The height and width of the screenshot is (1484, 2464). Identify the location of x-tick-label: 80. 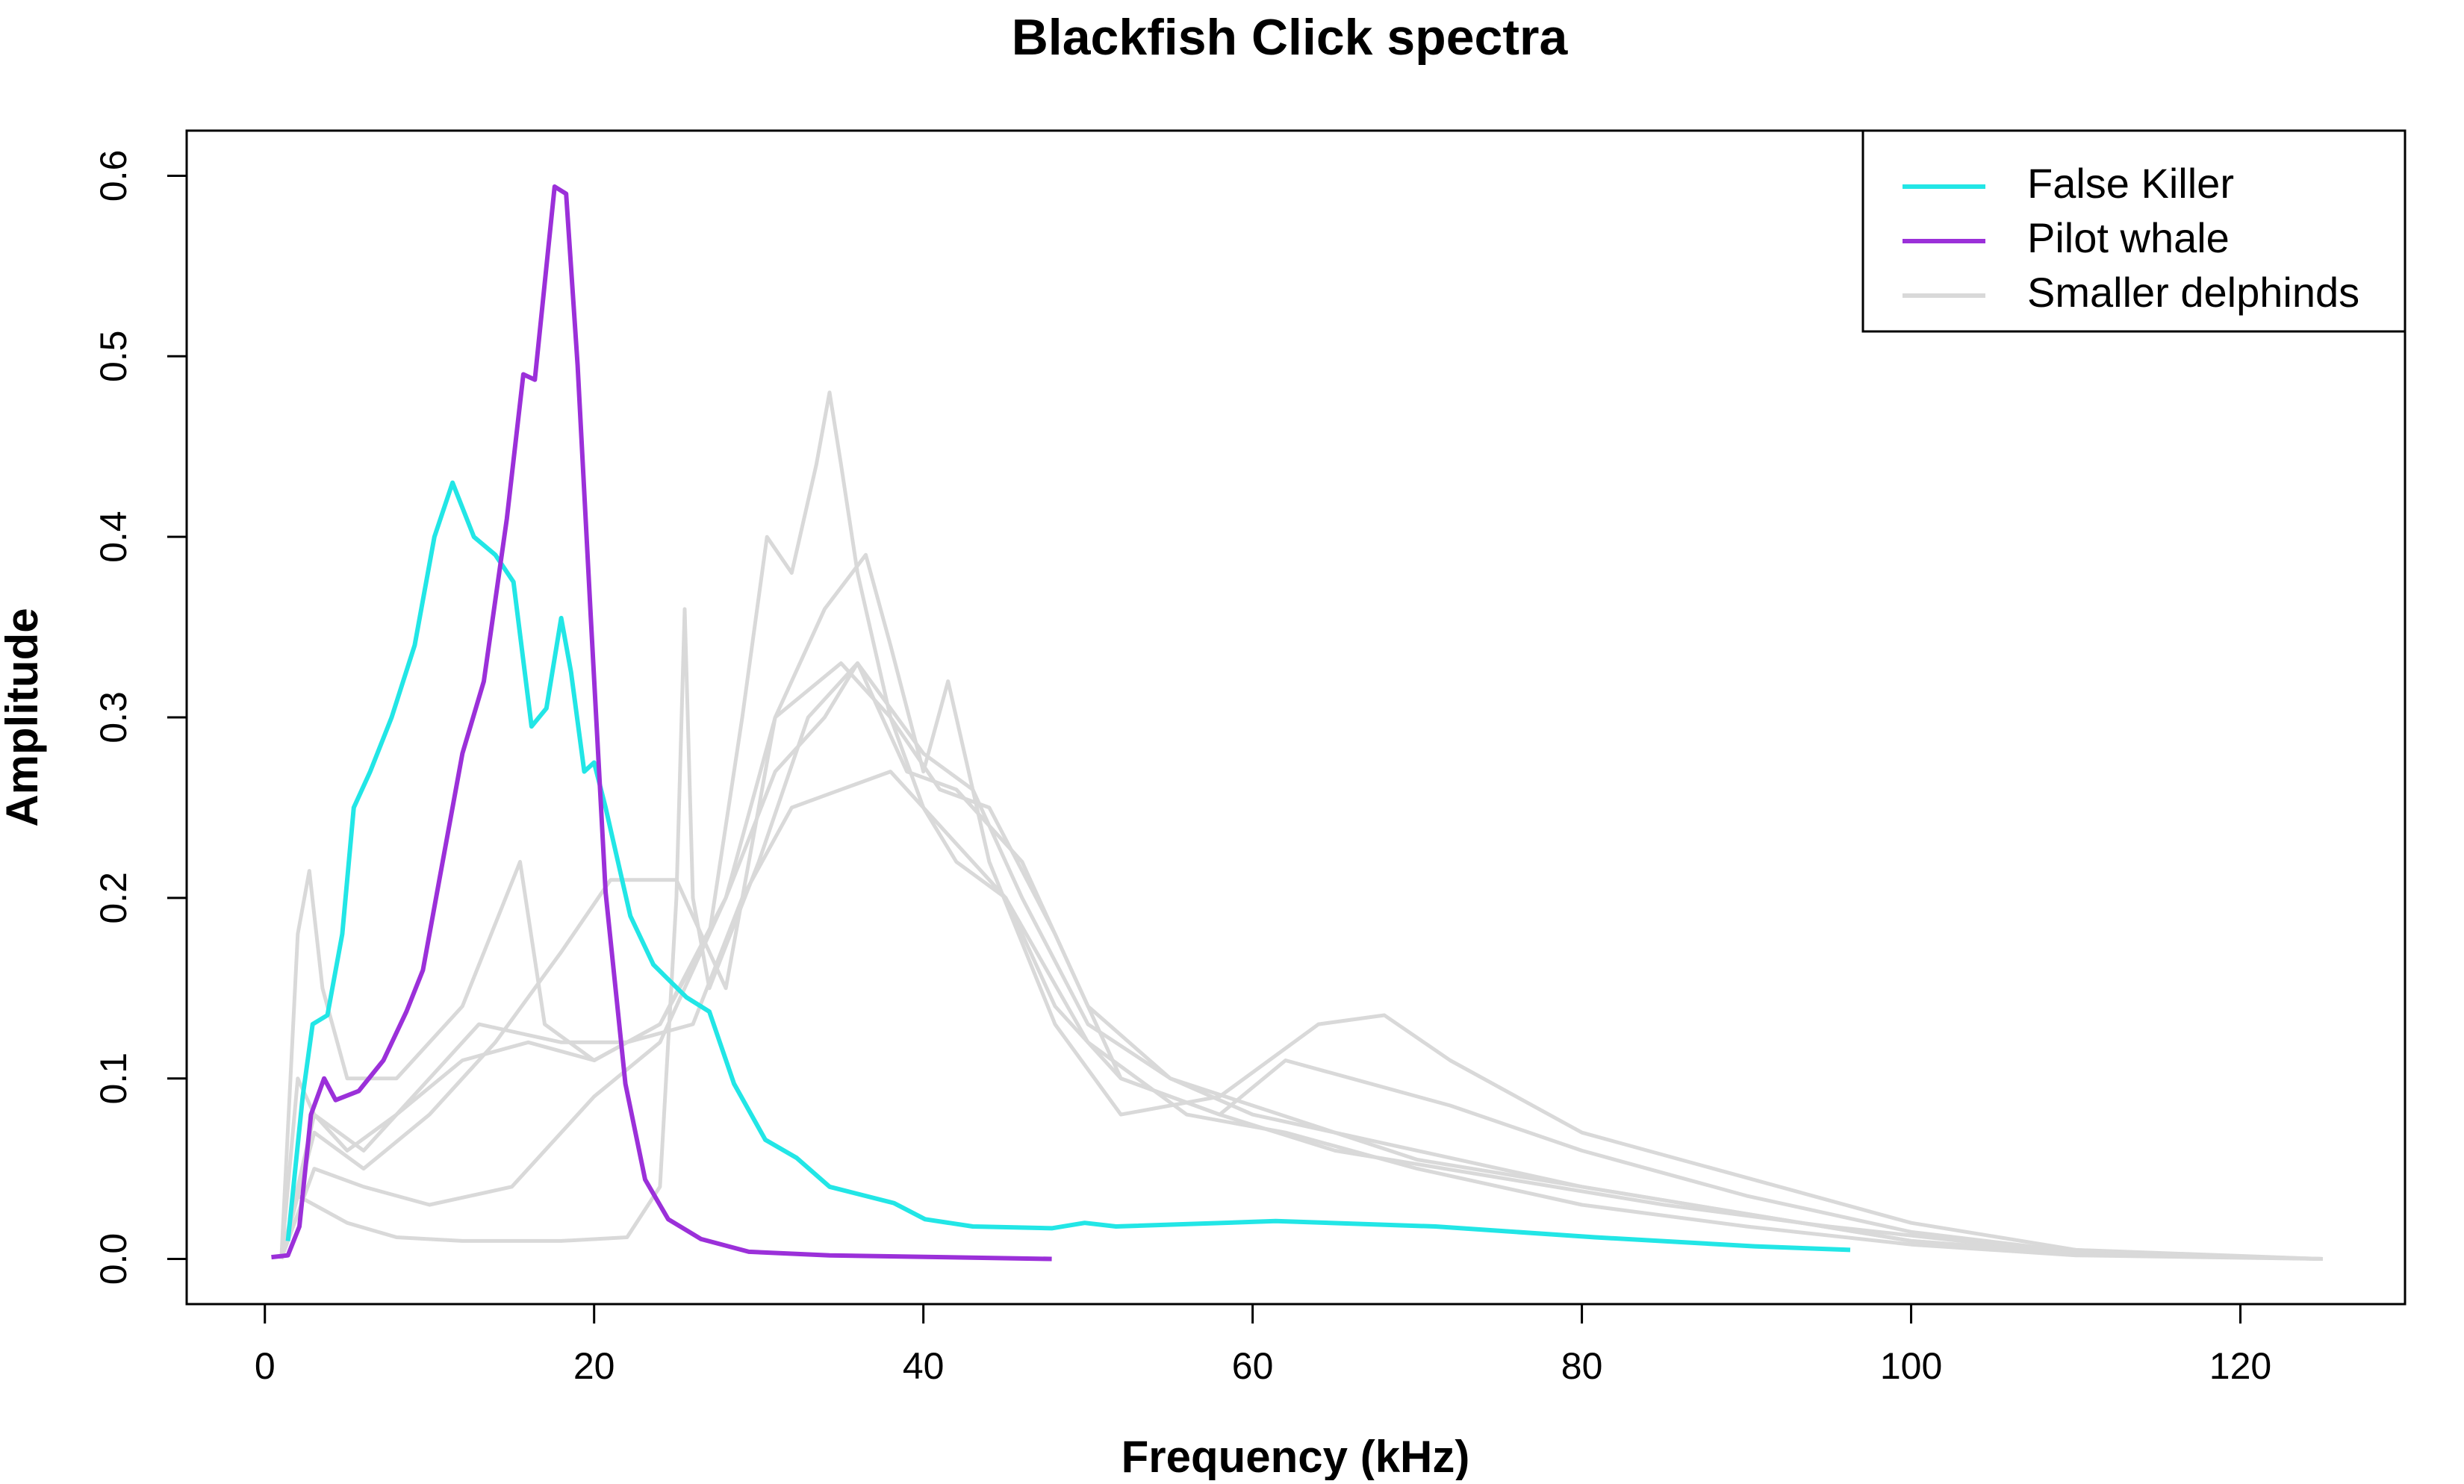
(1582, 1366).